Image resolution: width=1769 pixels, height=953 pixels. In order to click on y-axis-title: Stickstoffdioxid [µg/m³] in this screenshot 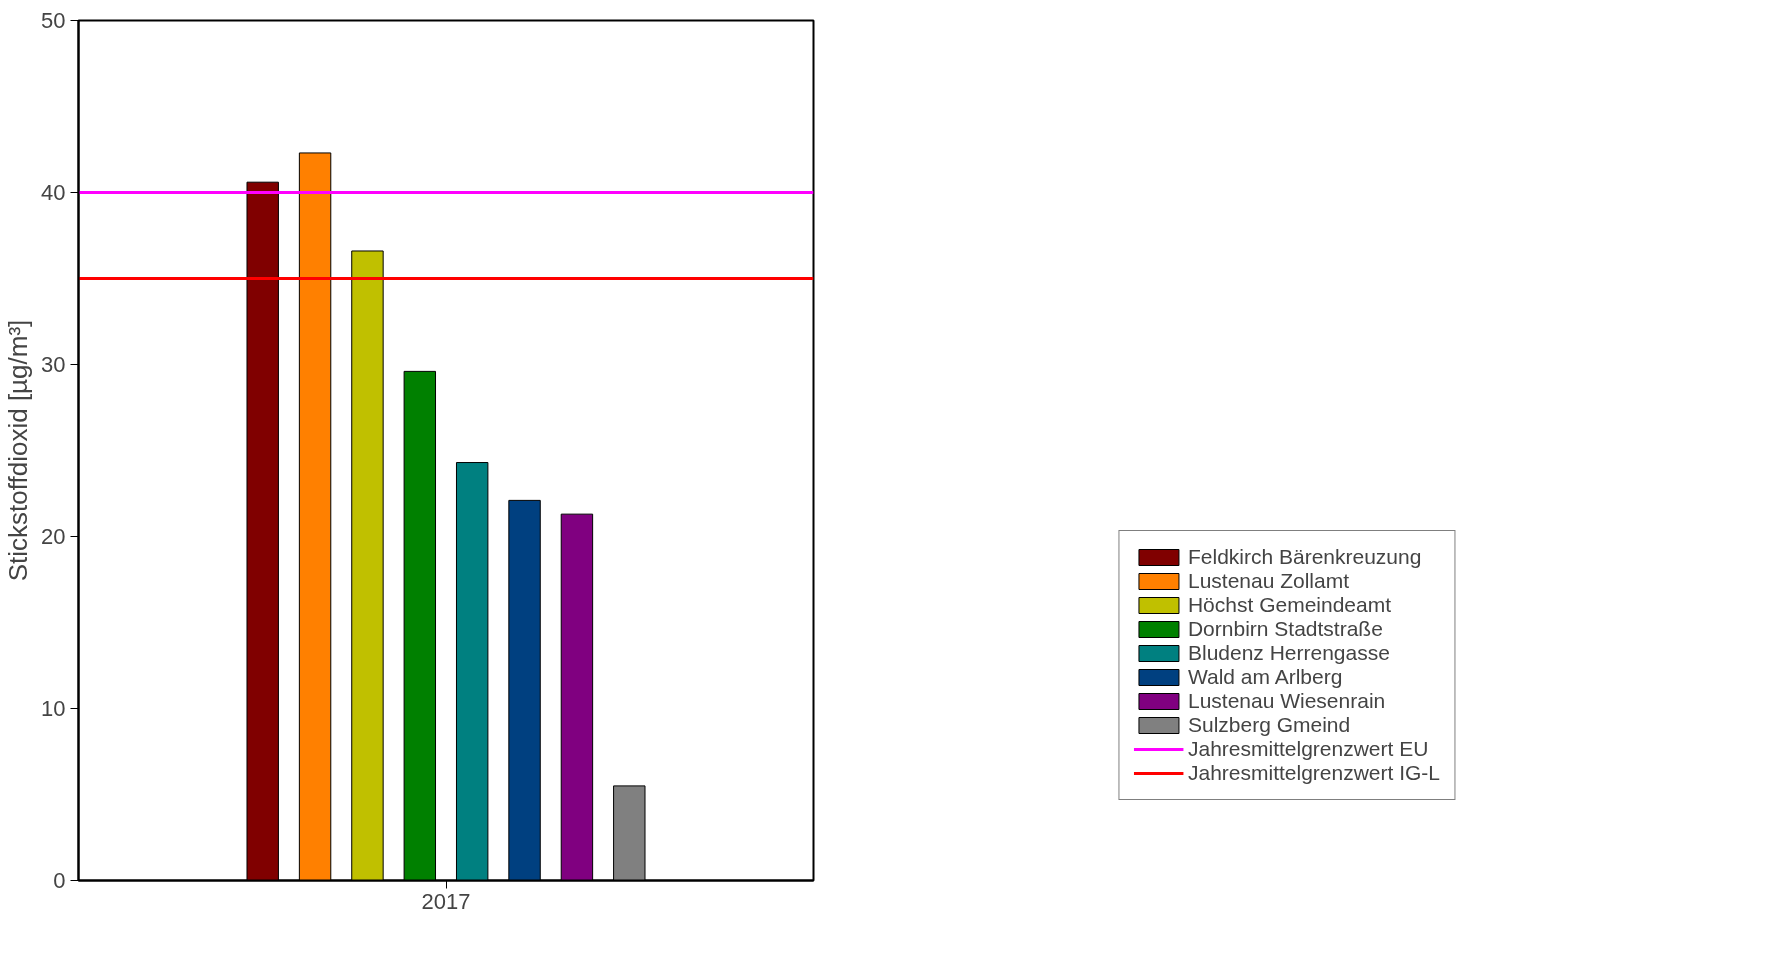, I will do `click(18, 450)`.